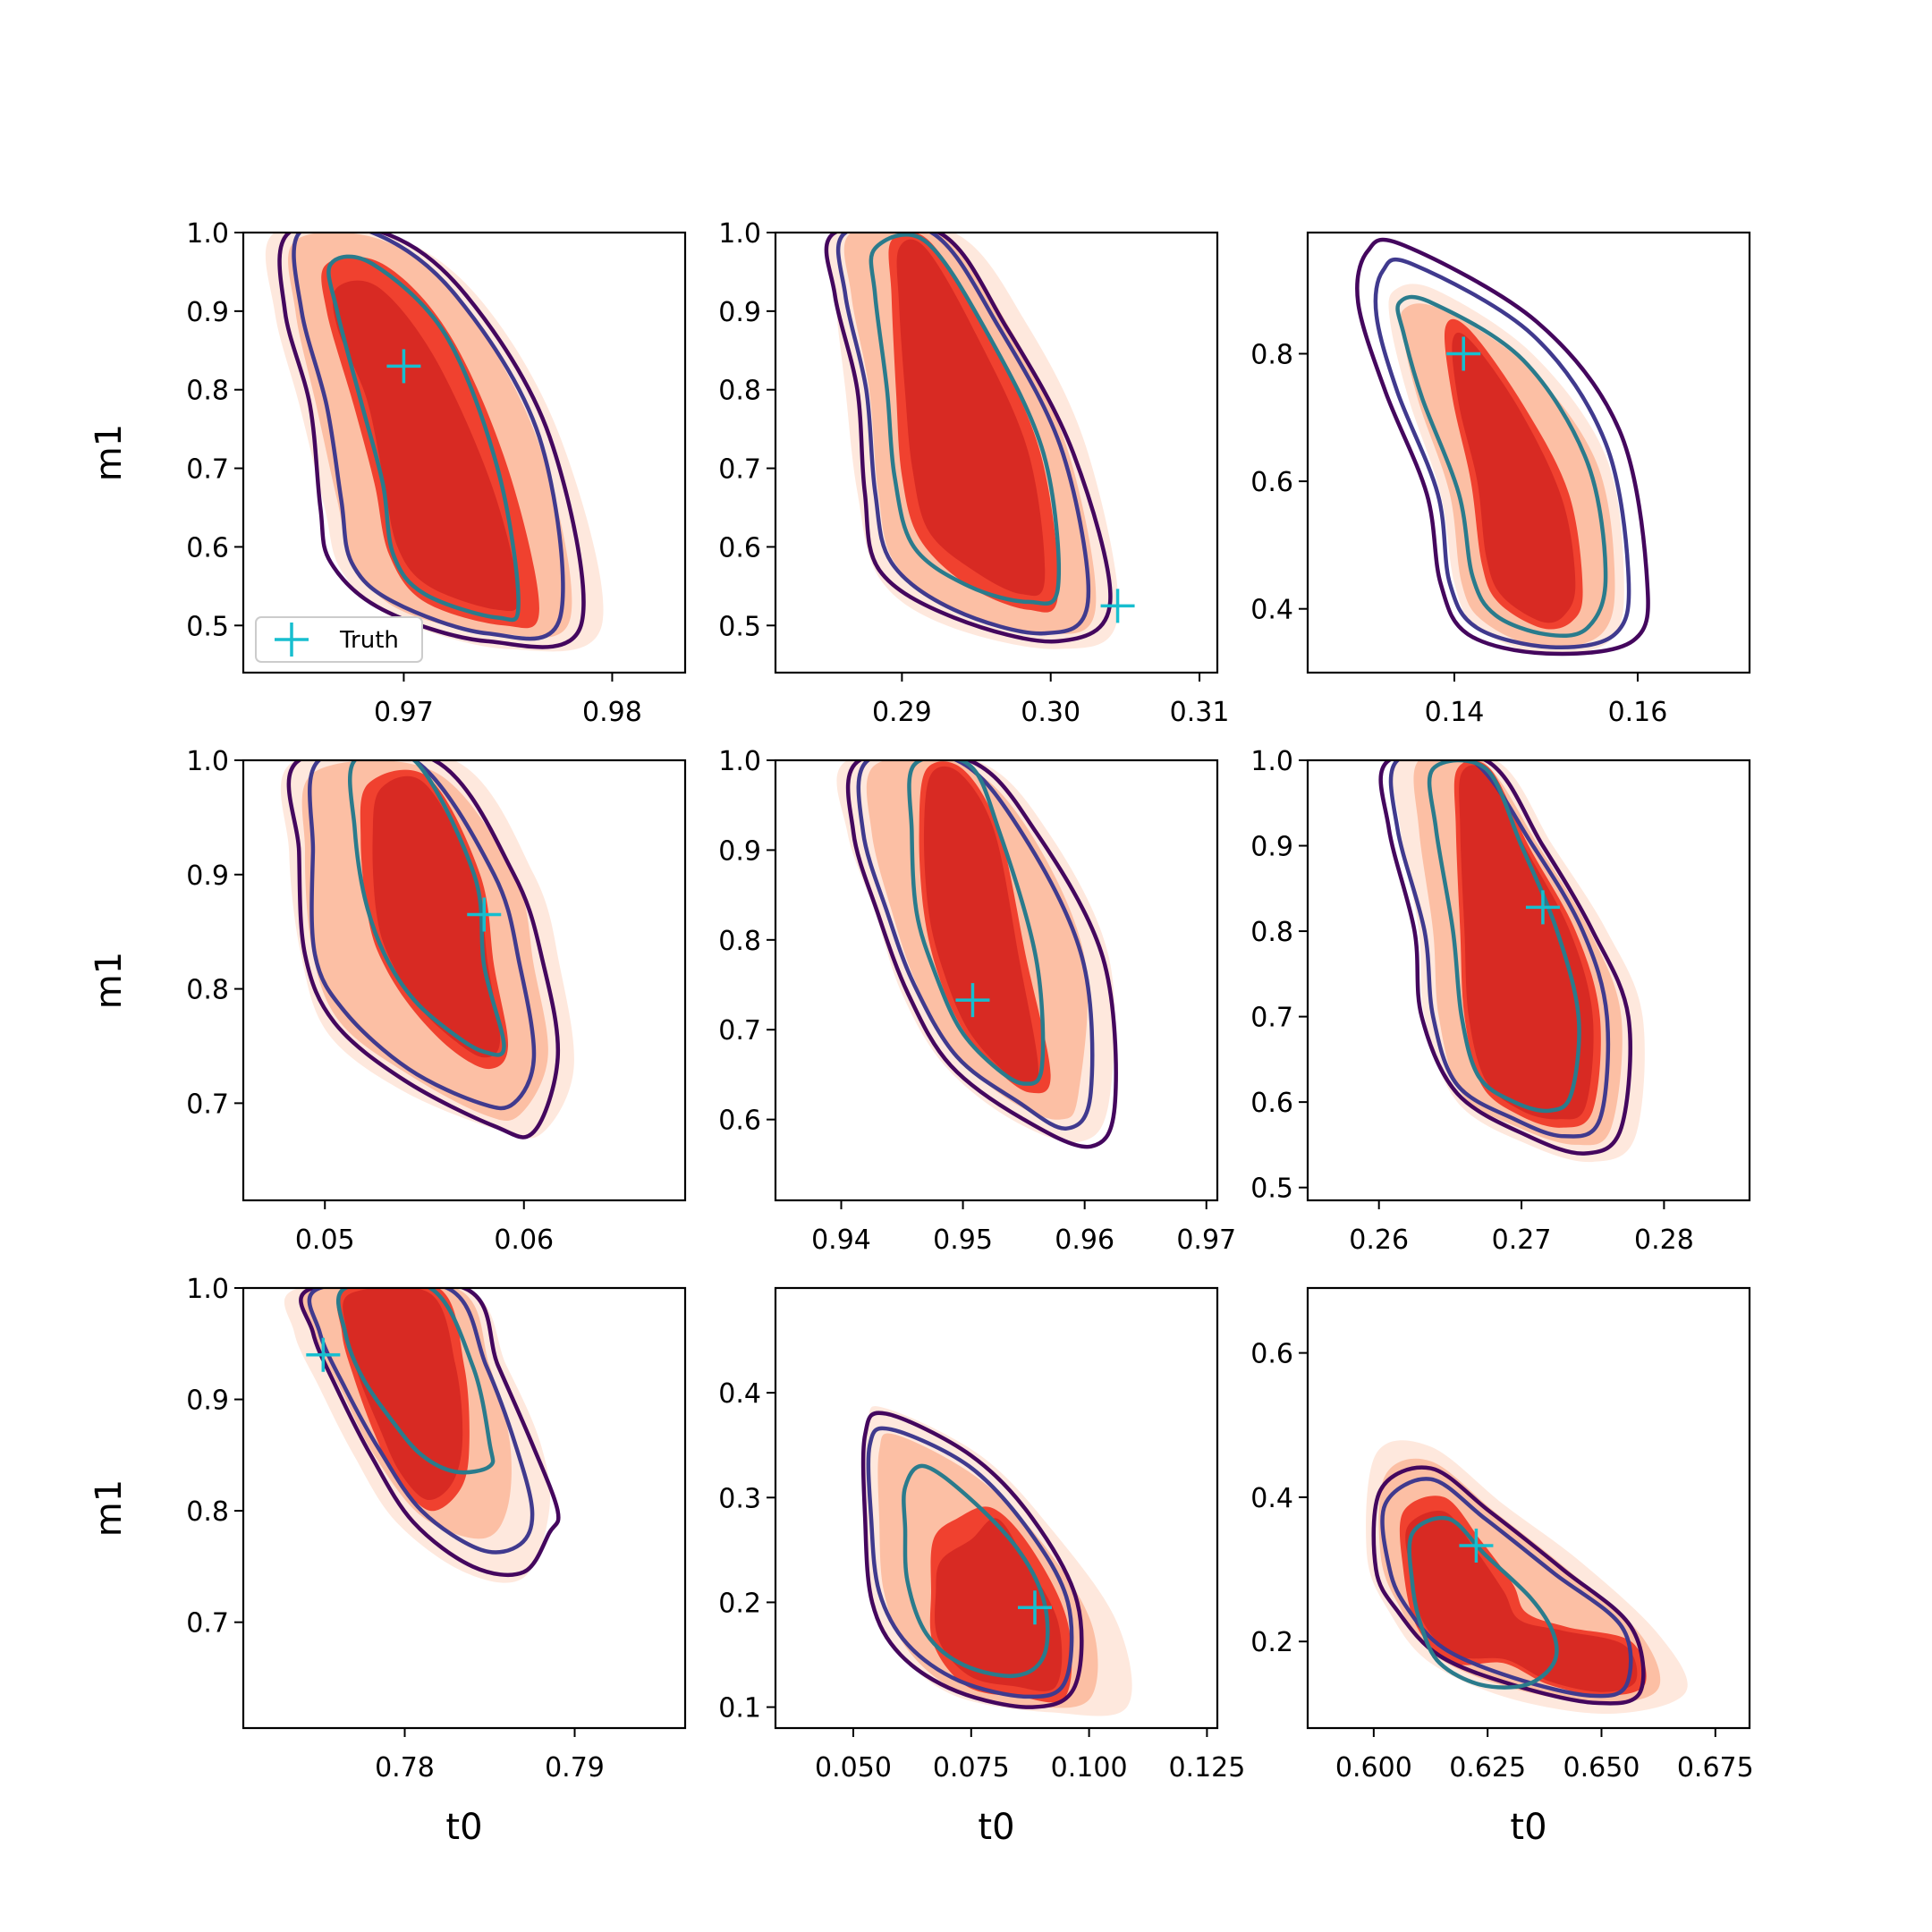 This screenshot has width=1932, height=1932. I want to click on y-tick-label: 0.1, so click(739, 1708).